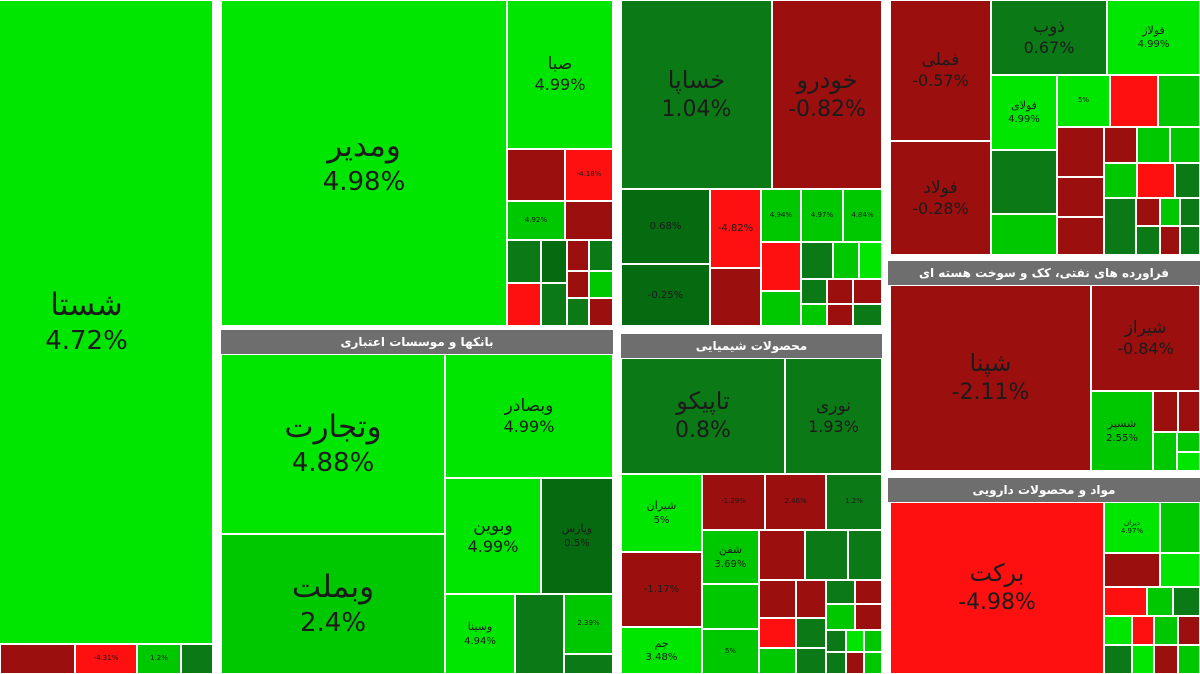  I want to click on tile-small: 0.68%, so click(665, 226).